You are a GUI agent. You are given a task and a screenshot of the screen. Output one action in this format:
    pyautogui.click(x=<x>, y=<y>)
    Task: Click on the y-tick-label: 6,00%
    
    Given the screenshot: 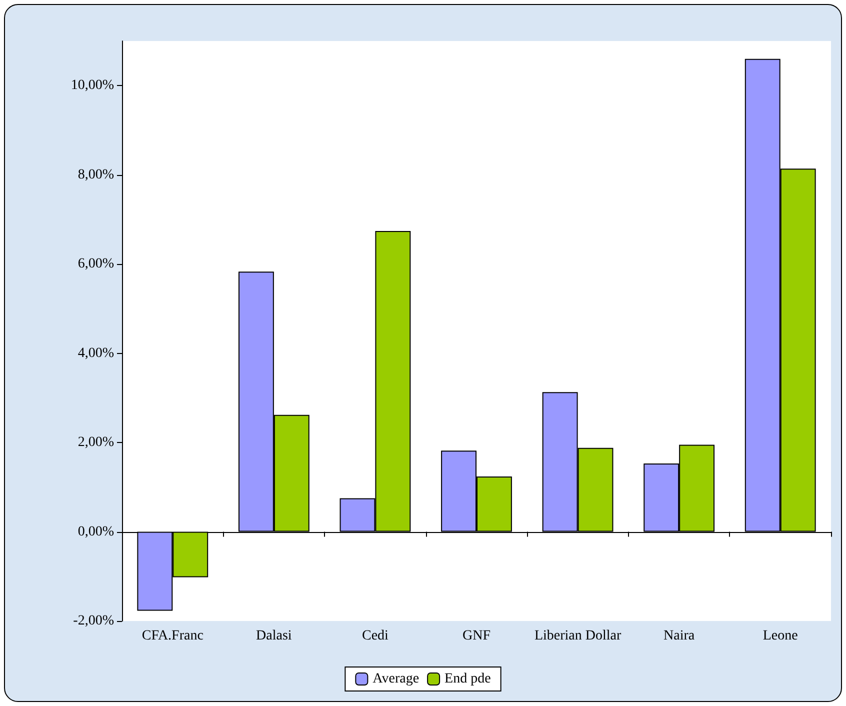 What is the action you would take?
    pyautogui.click(x=96, y=264)
    